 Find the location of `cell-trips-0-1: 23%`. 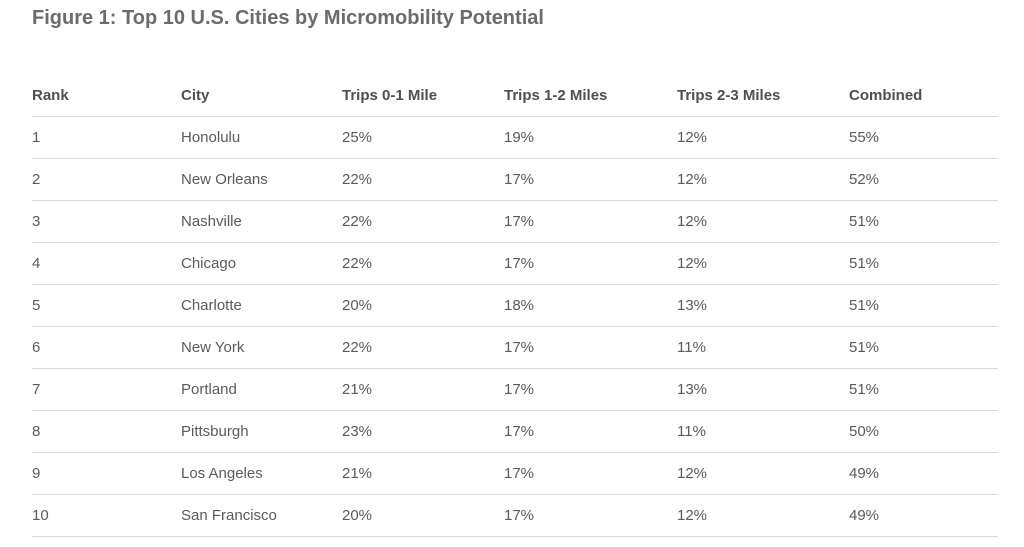

cell-trips-0-1: 23% is located at coordinates (423, 431).